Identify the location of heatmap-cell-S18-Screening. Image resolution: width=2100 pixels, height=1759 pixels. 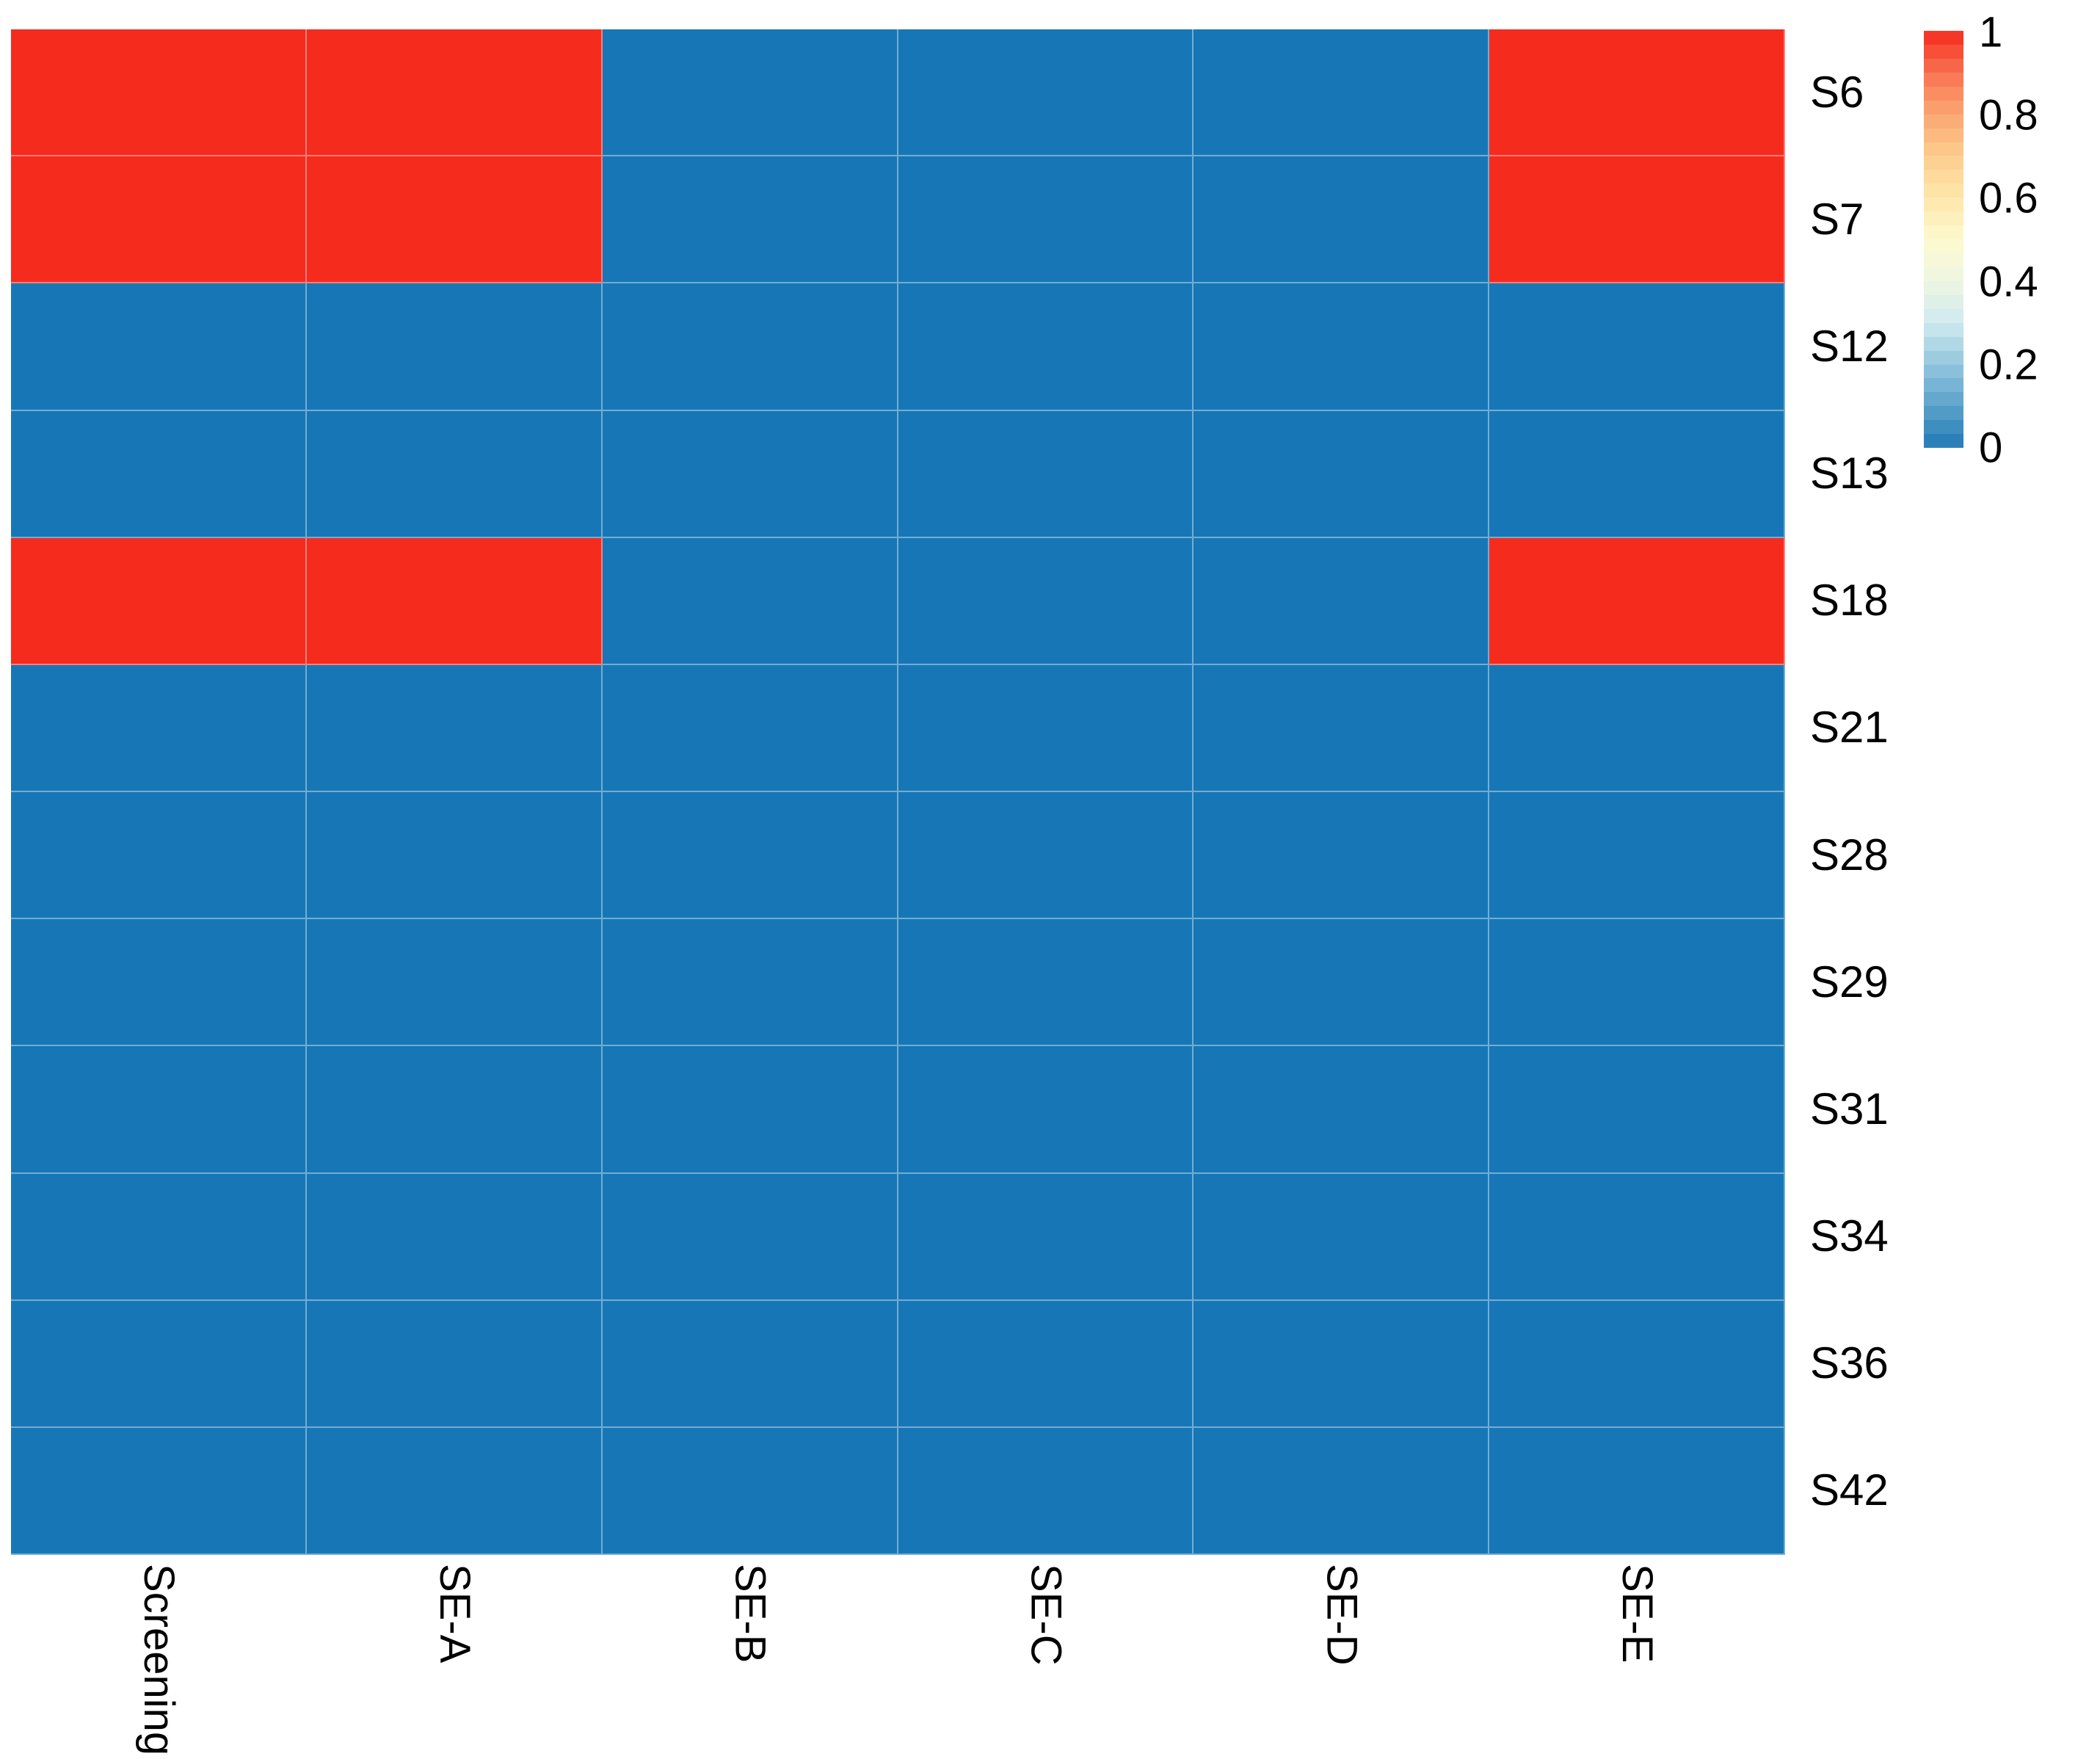
(159, 601).